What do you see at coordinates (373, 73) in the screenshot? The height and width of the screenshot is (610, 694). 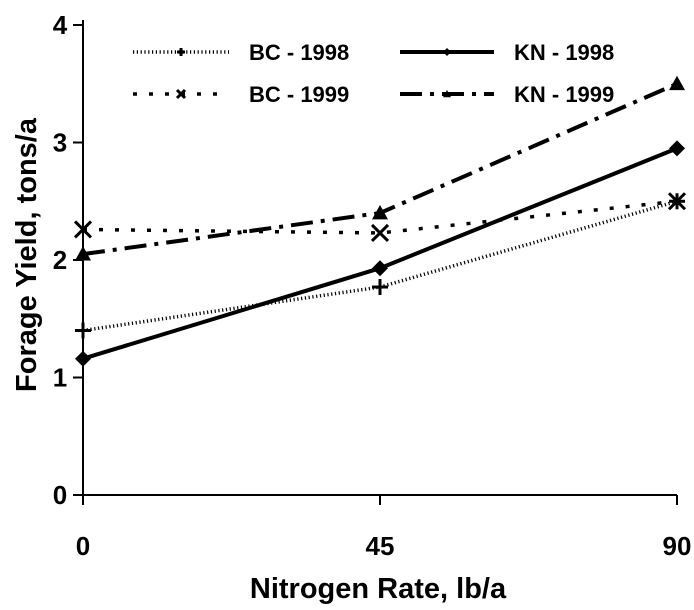 I see `legend: BC - 1998 KN - 1998 BC - 1999 KN - 1999` at bounding box center [373, 73].